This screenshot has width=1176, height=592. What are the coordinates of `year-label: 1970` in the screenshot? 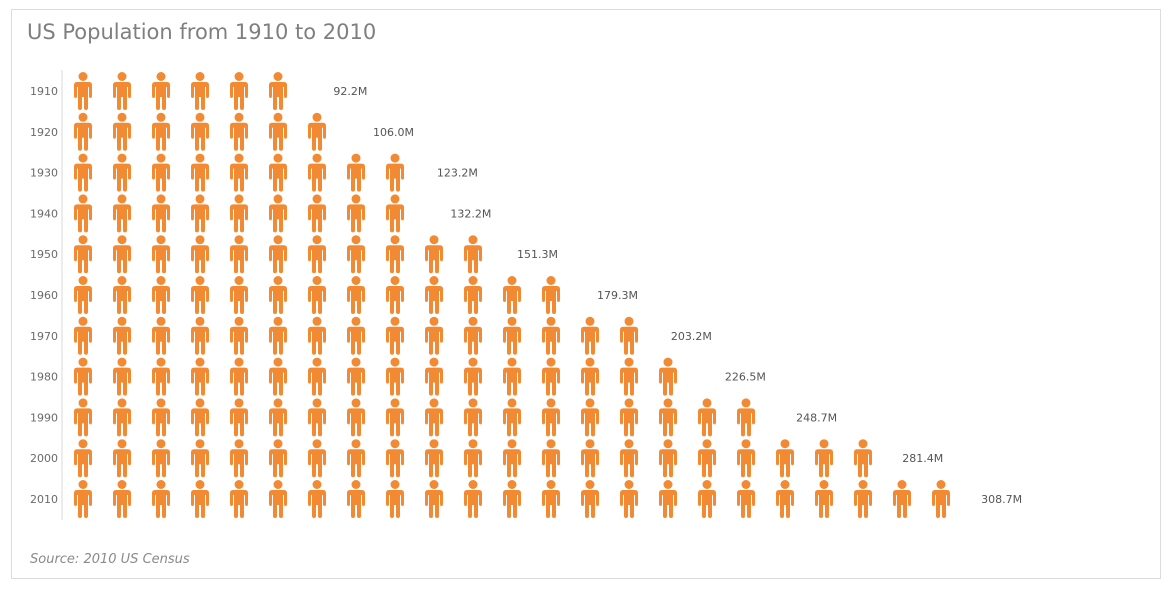 It's located at (44, 336).